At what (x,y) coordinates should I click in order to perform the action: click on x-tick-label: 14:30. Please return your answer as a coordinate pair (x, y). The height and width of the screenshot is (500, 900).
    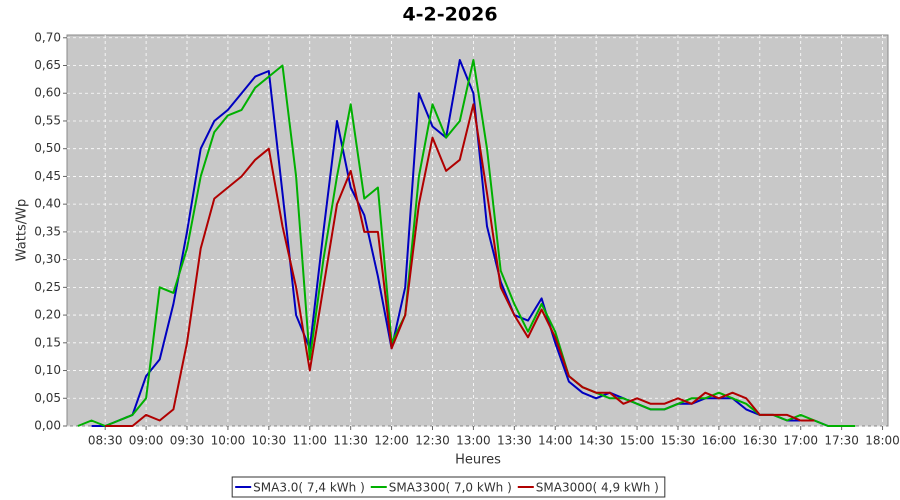
    Looking at the image, I should click on (596, 441).